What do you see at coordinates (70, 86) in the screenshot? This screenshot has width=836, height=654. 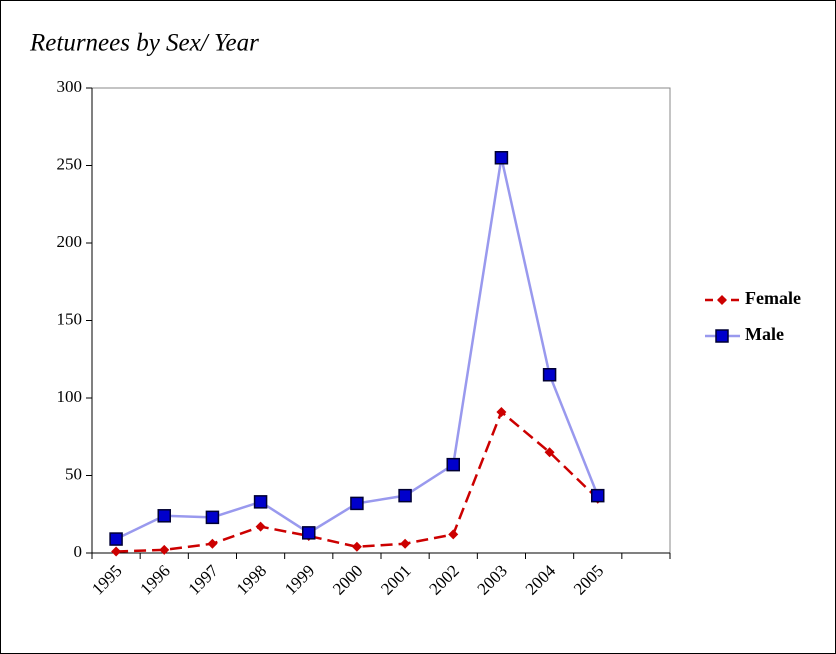 I see `y-tick-label: 300` at bounding box center [70, 86].